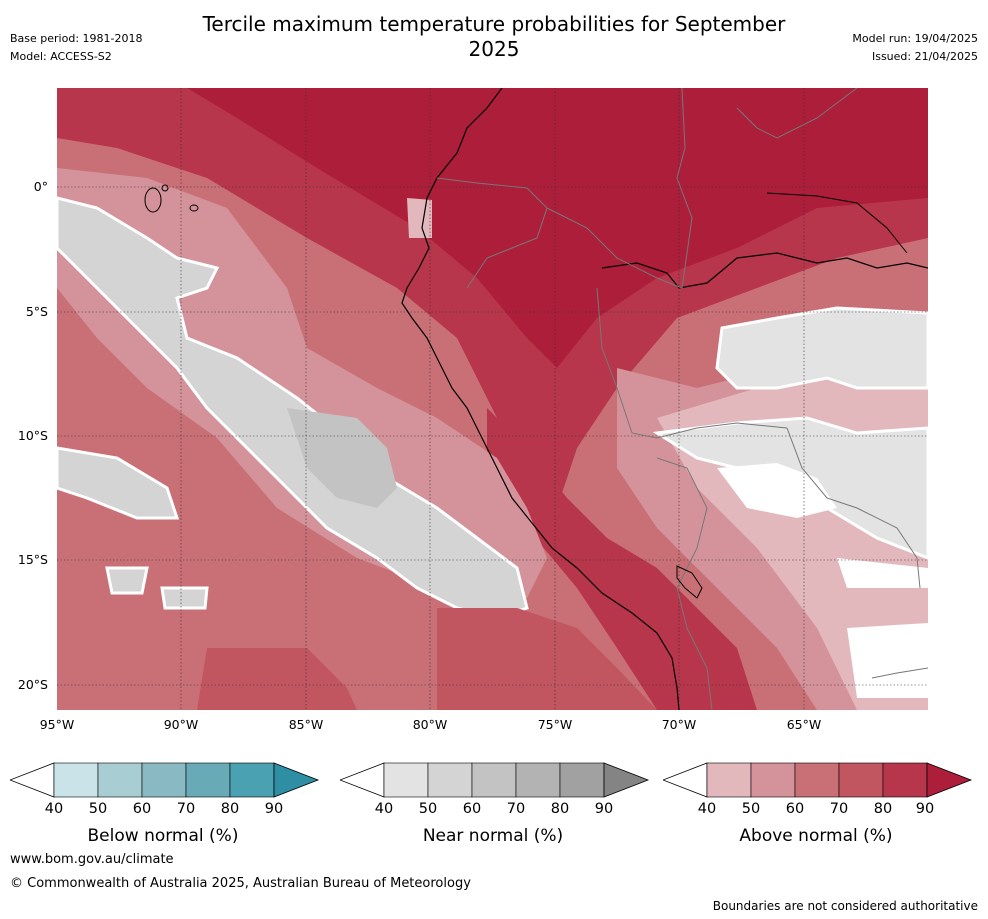 Image resolution: width=988 pixels, height=919 pixels. What do you see at coordinates (61, 56) in the screenshot?
I see `model-name: Model: ACCESS-S2` at bounding box center [61, 56].